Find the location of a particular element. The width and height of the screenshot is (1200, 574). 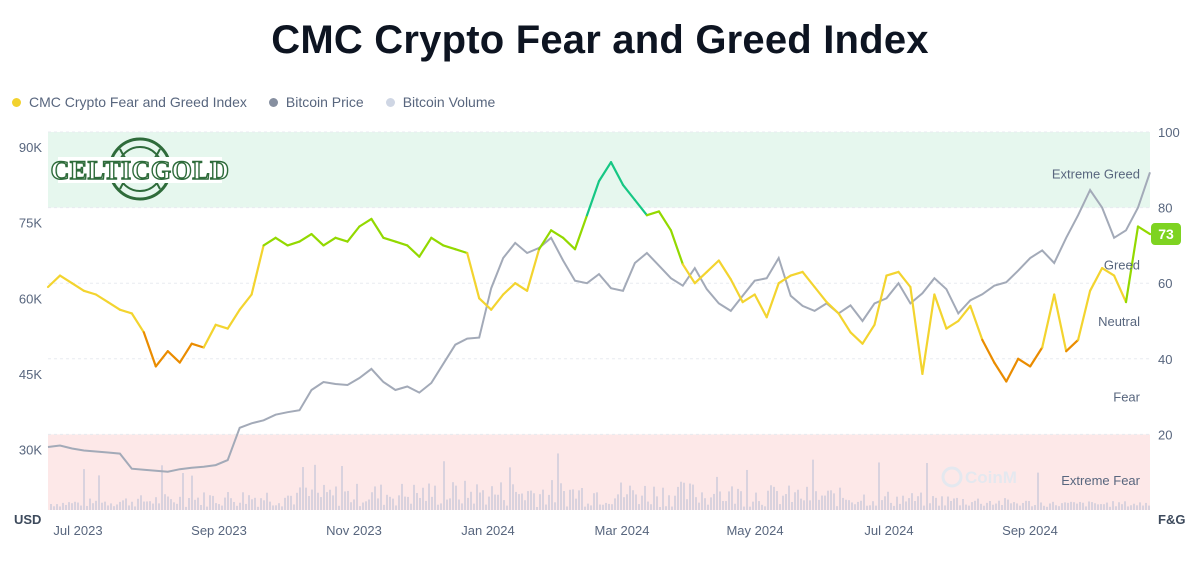

x-tick-label: May 2024 is located at coordinates (754, 530).